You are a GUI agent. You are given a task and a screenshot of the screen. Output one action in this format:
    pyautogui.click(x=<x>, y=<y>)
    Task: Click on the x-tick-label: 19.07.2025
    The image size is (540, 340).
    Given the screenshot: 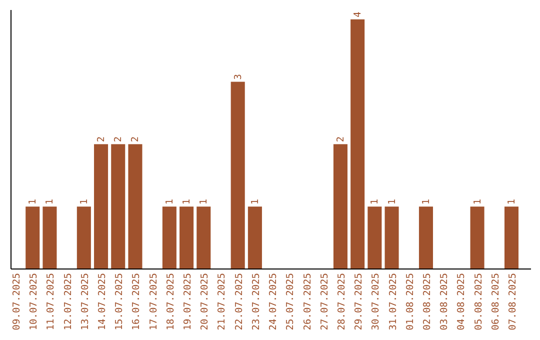 What is the action you would take?
    pyautogui.click(x=188, y=301)
    